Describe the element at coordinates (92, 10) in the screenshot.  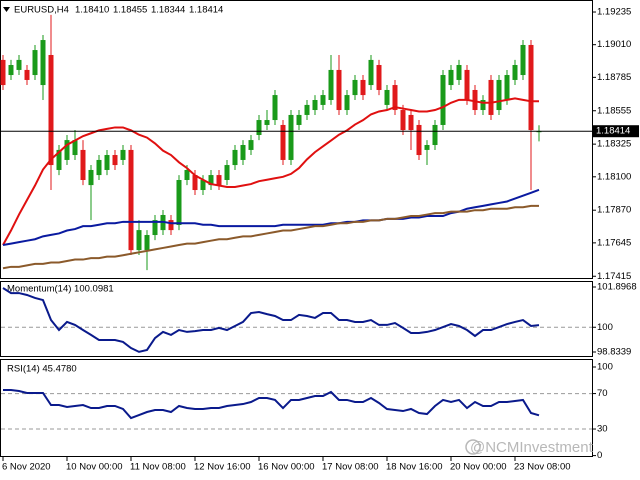
I see `quote-open: 1.18410` at that location.